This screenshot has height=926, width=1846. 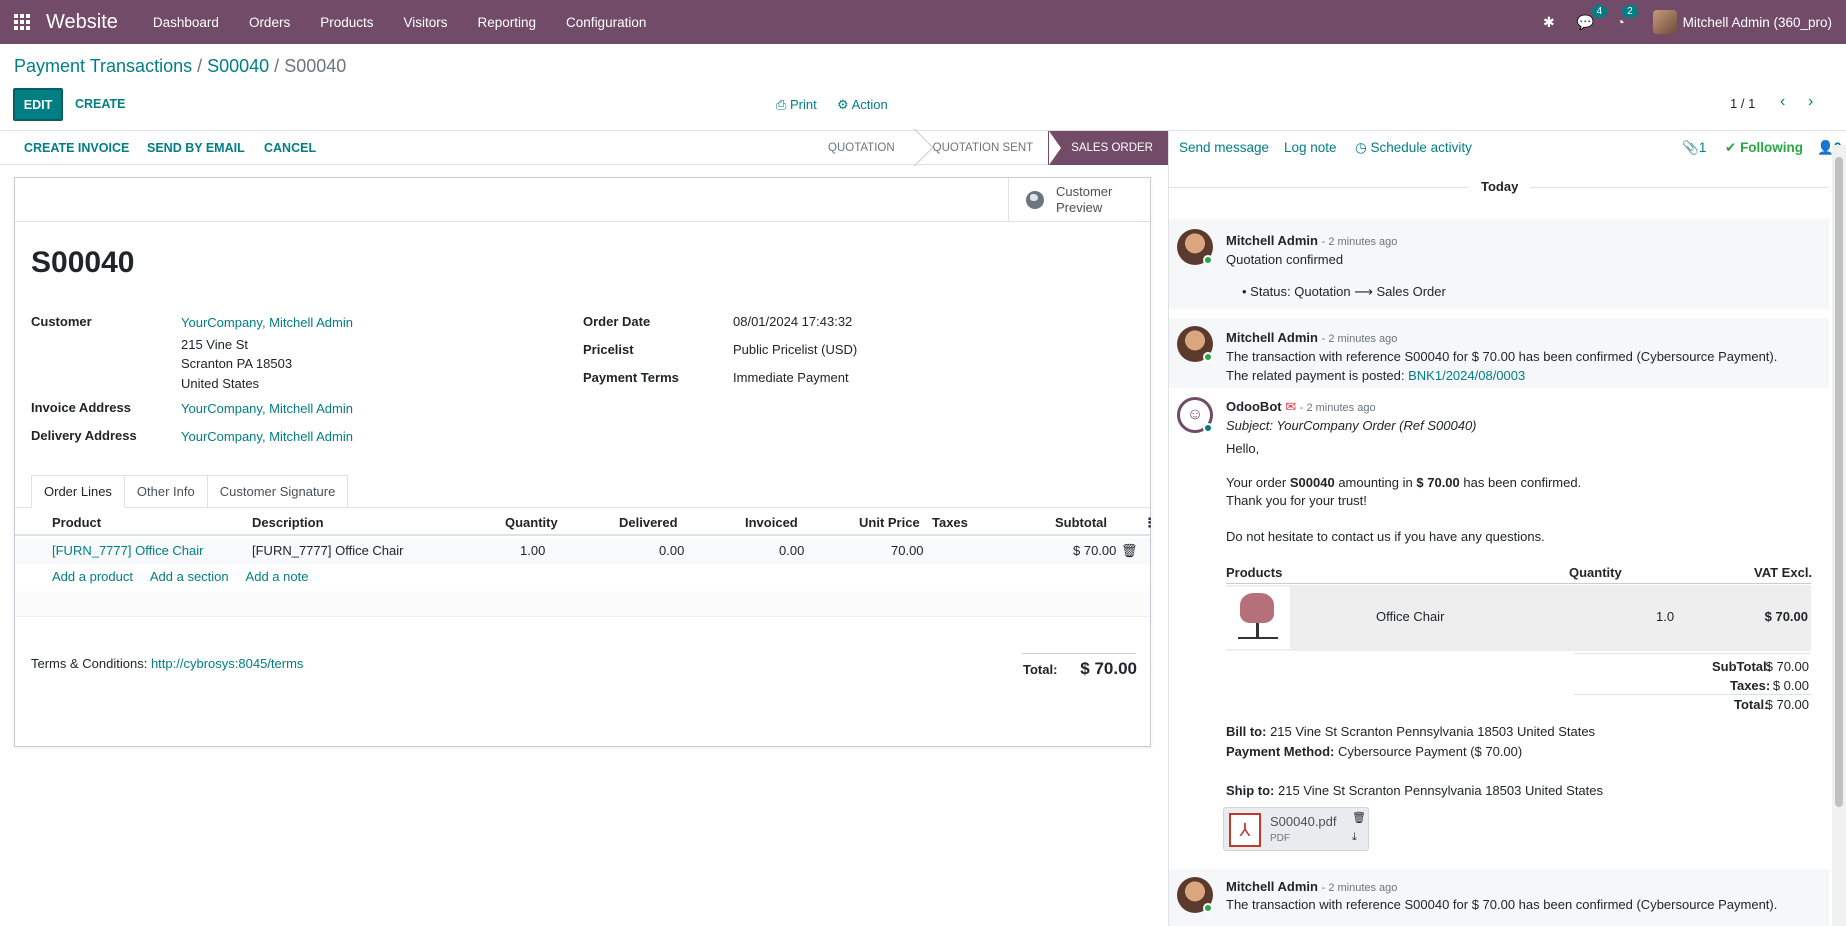 I want to click on user-menu: Mitchell Admin (360_pro), so click(x=1742, y=22).